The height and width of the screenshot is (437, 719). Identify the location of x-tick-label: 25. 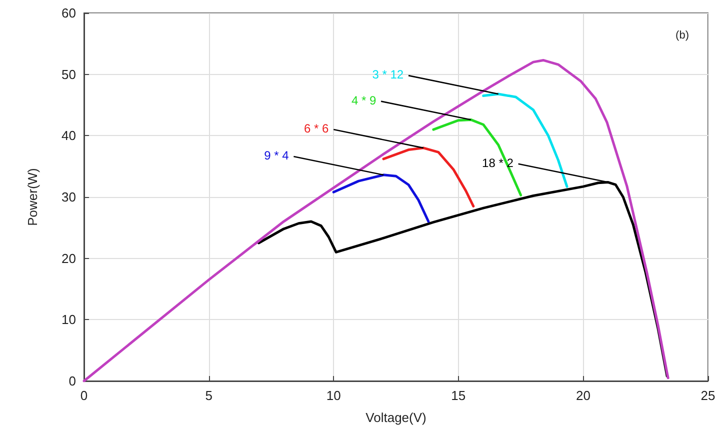
(708, 395).